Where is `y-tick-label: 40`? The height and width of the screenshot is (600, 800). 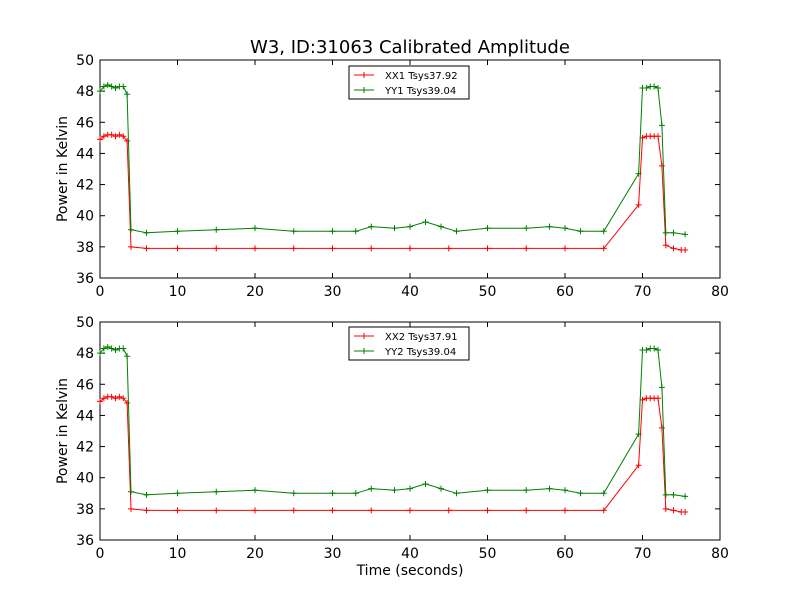
y-tick-label: 40 is located at coordinates (85, 479).